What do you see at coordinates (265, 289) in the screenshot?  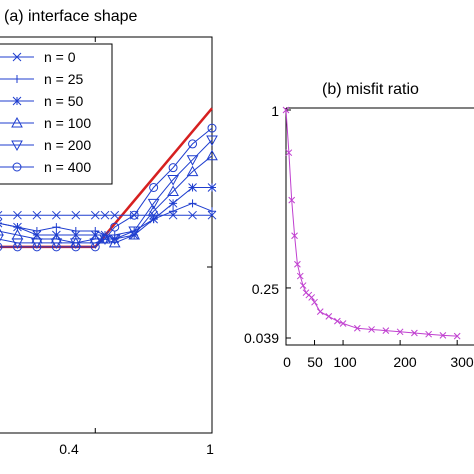 I see `y-tick-label: 0.25` at bounding box center [265, 289].